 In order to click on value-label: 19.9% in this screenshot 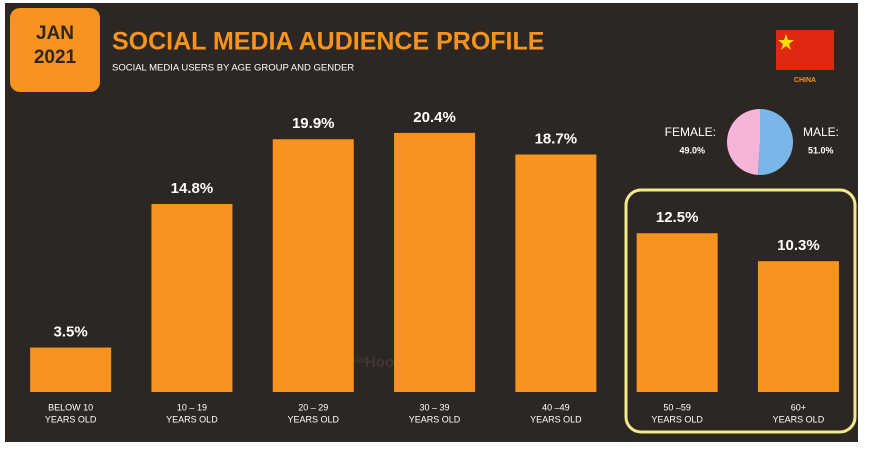, I will do `click(313, 123)`.